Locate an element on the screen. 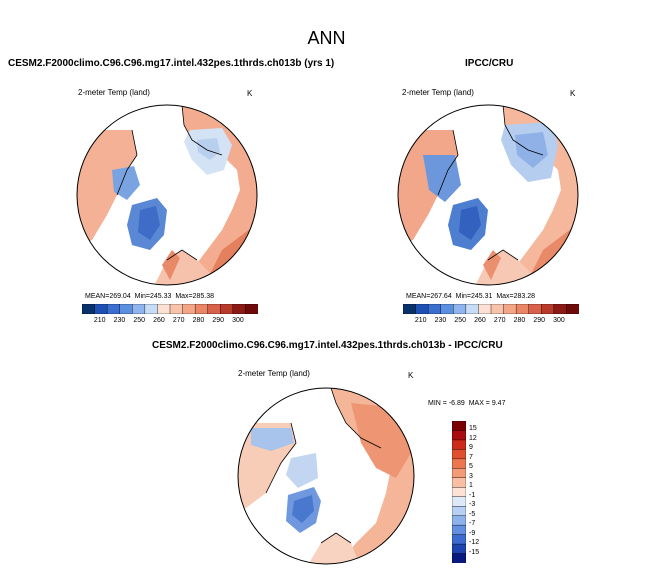 This screenshot has height=570, width=653. colorbar-tick-label: 250 is located at coordinates (460, 320).